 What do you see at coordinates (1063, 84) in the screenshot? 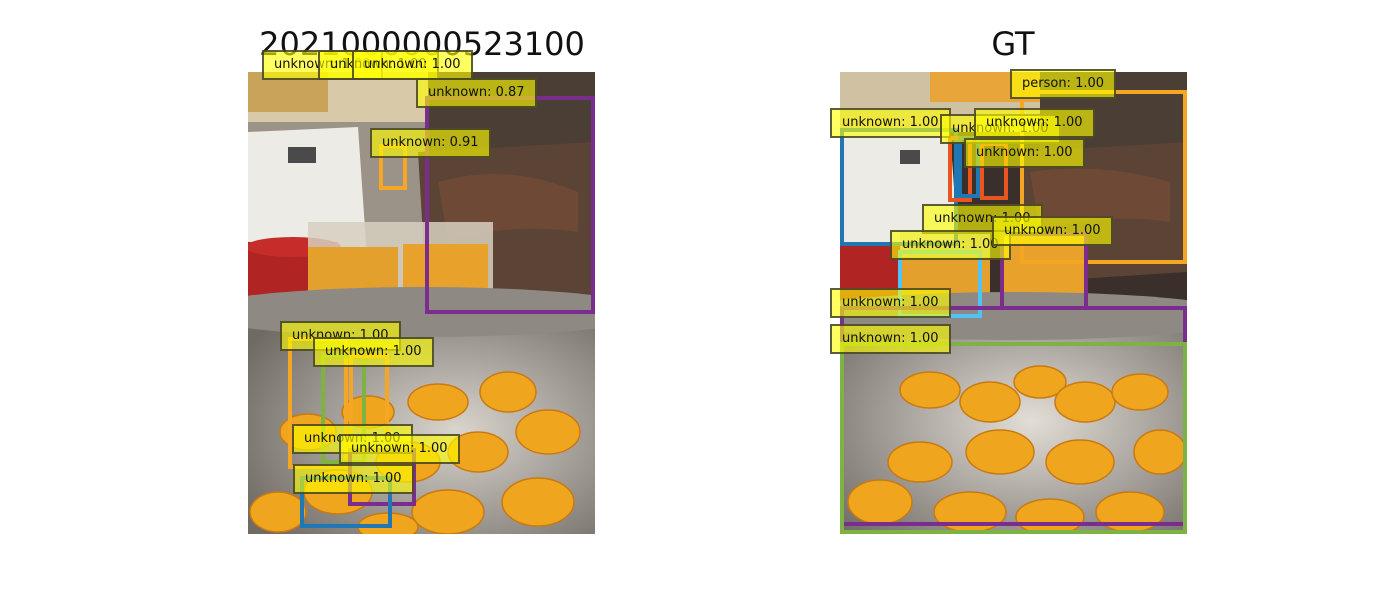
I see `detection-label: person: 1.00` at bounding box center [1063, 84].